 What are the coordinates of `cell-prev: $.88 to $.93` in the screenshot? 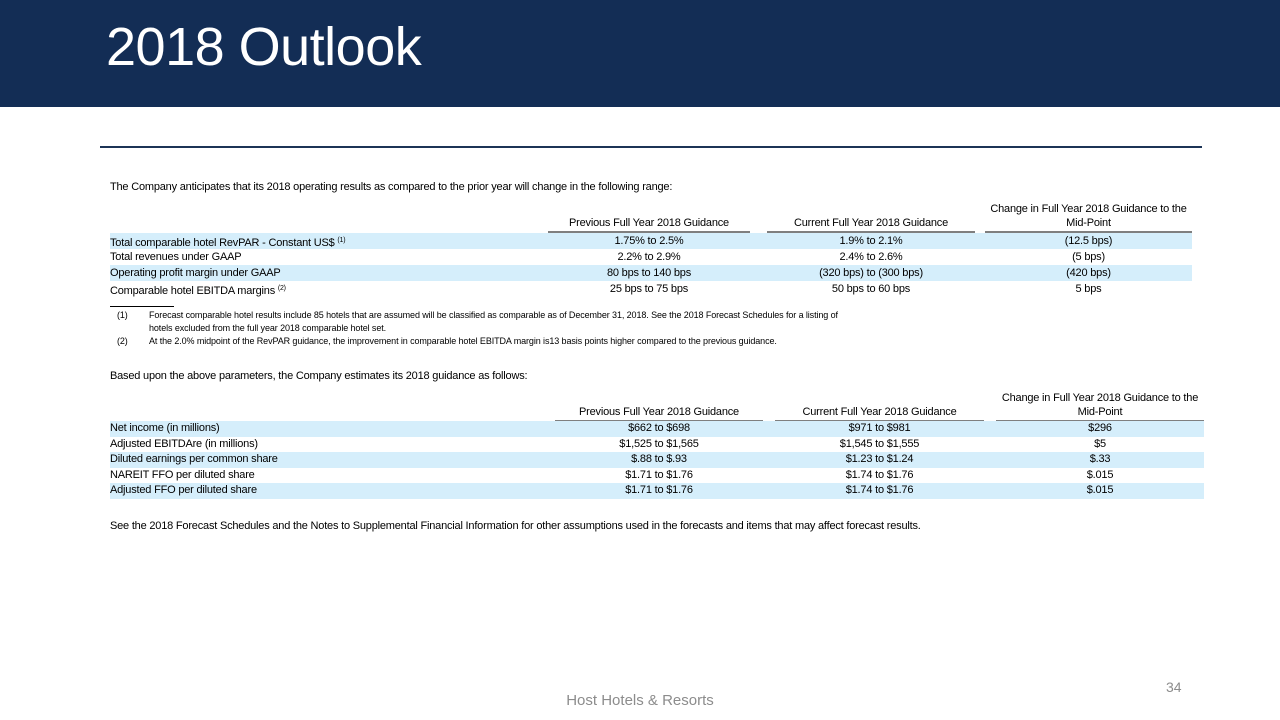 It's located at (659, 459).